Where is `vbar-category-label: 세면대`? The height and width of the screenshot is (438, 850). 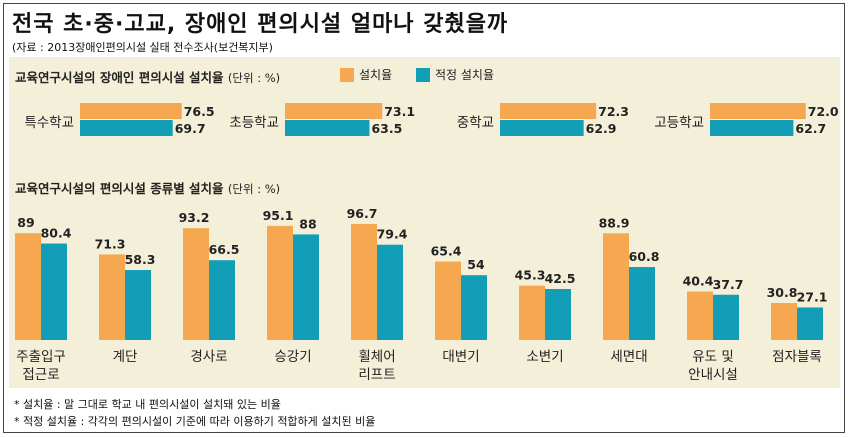 vbar-category-label: 세면대 is located at coordinates (628, 357).